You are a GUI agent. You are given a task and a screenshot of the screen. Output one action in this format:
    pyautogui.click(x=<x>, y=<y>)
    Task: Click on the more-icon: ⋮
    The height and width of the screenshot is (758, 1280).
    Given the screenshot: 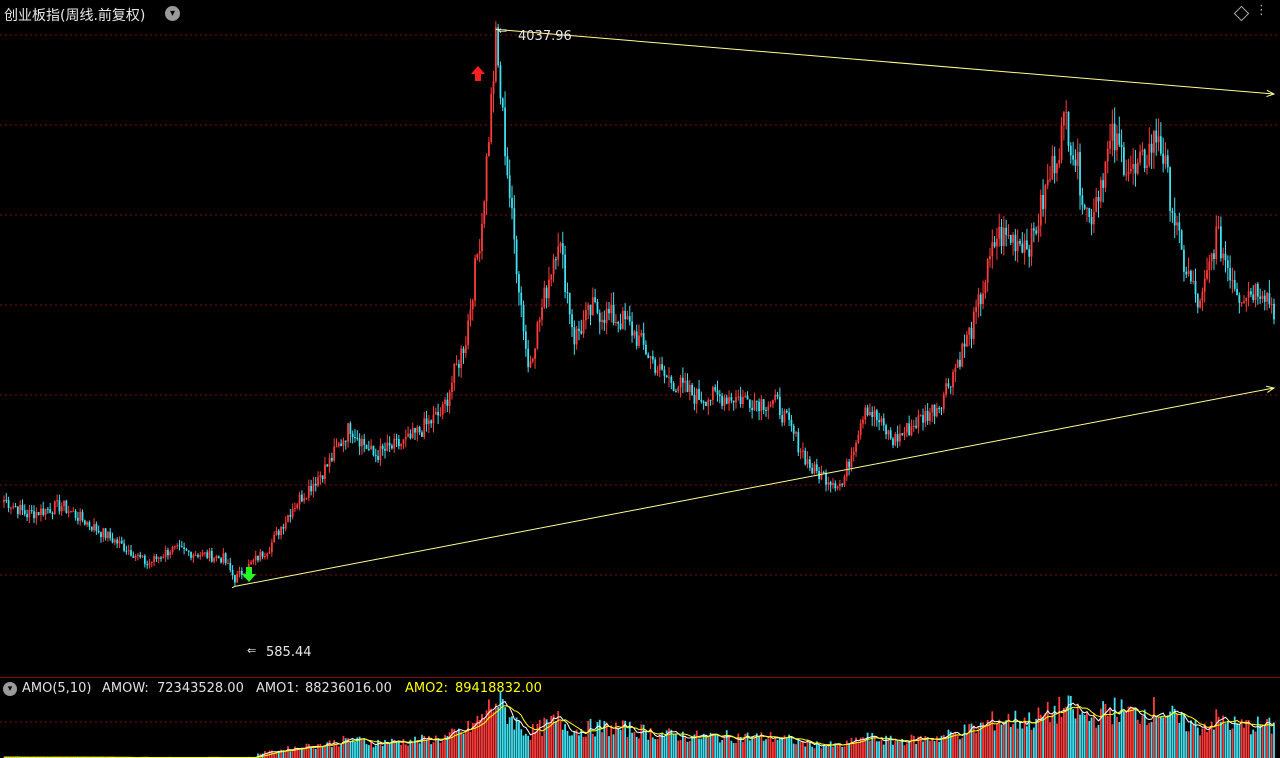 What is the action you would take?
    pyautogui.click(x=1261, y=10)
    